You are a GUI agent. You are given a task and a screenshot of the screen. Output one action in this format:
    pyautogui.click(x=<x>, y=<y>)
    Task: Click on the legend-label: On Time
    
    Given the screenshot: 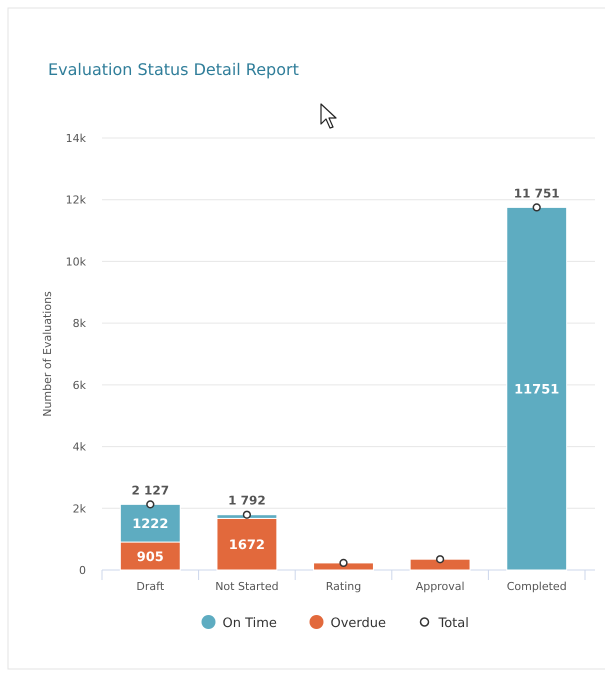 What is the action you would take?
    pyautogui.click(x=249, y=623)
    